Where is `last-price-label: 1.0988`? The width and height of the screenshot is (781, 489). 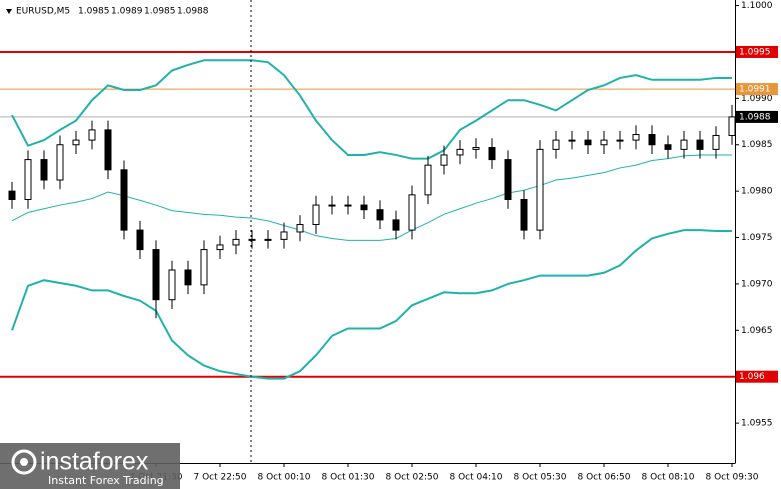 last-price-label: 1.0988 is located at coordinates (755, 117).